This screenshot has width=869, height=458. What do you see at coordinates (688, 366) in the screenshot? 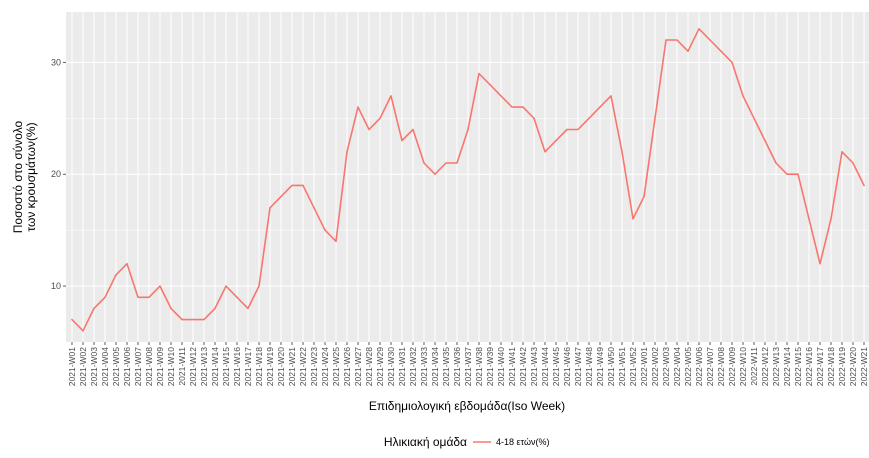
I see `x-tick-label: 2022-W05` at bounding box center [688, 366].